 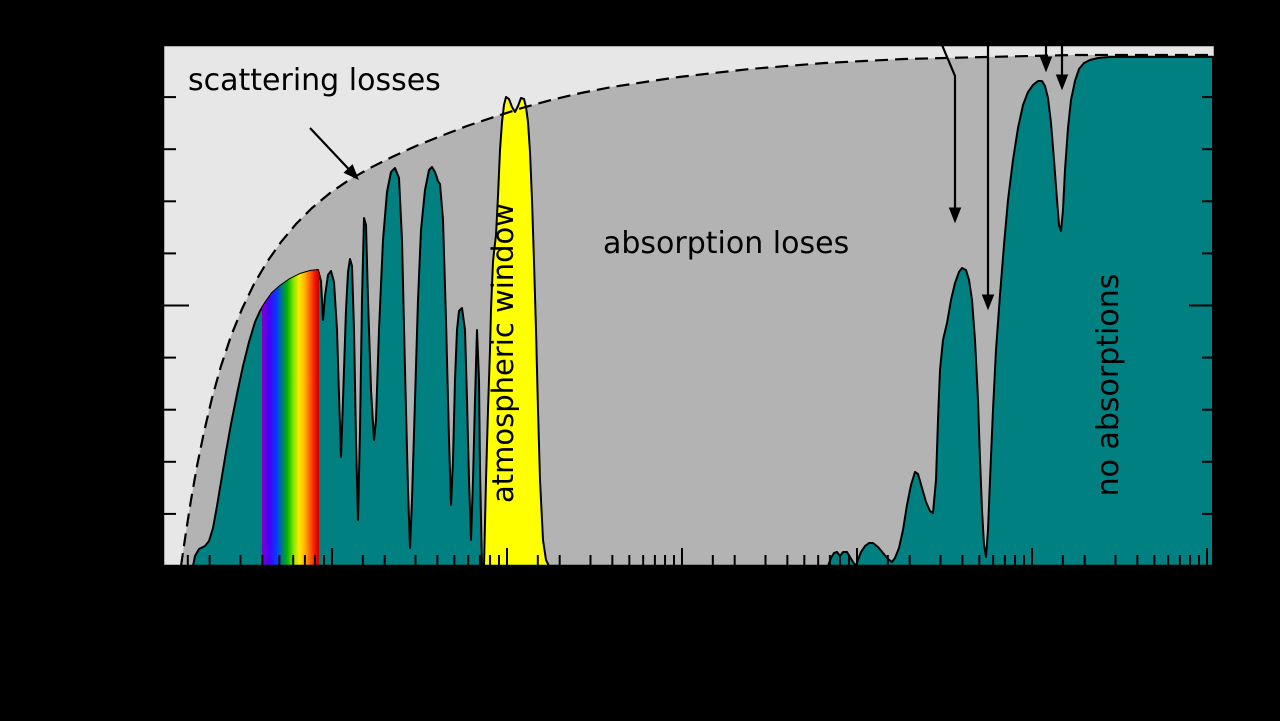 I want to click on absorption-loses-label: absorption loses, so click(x=726, y=243).